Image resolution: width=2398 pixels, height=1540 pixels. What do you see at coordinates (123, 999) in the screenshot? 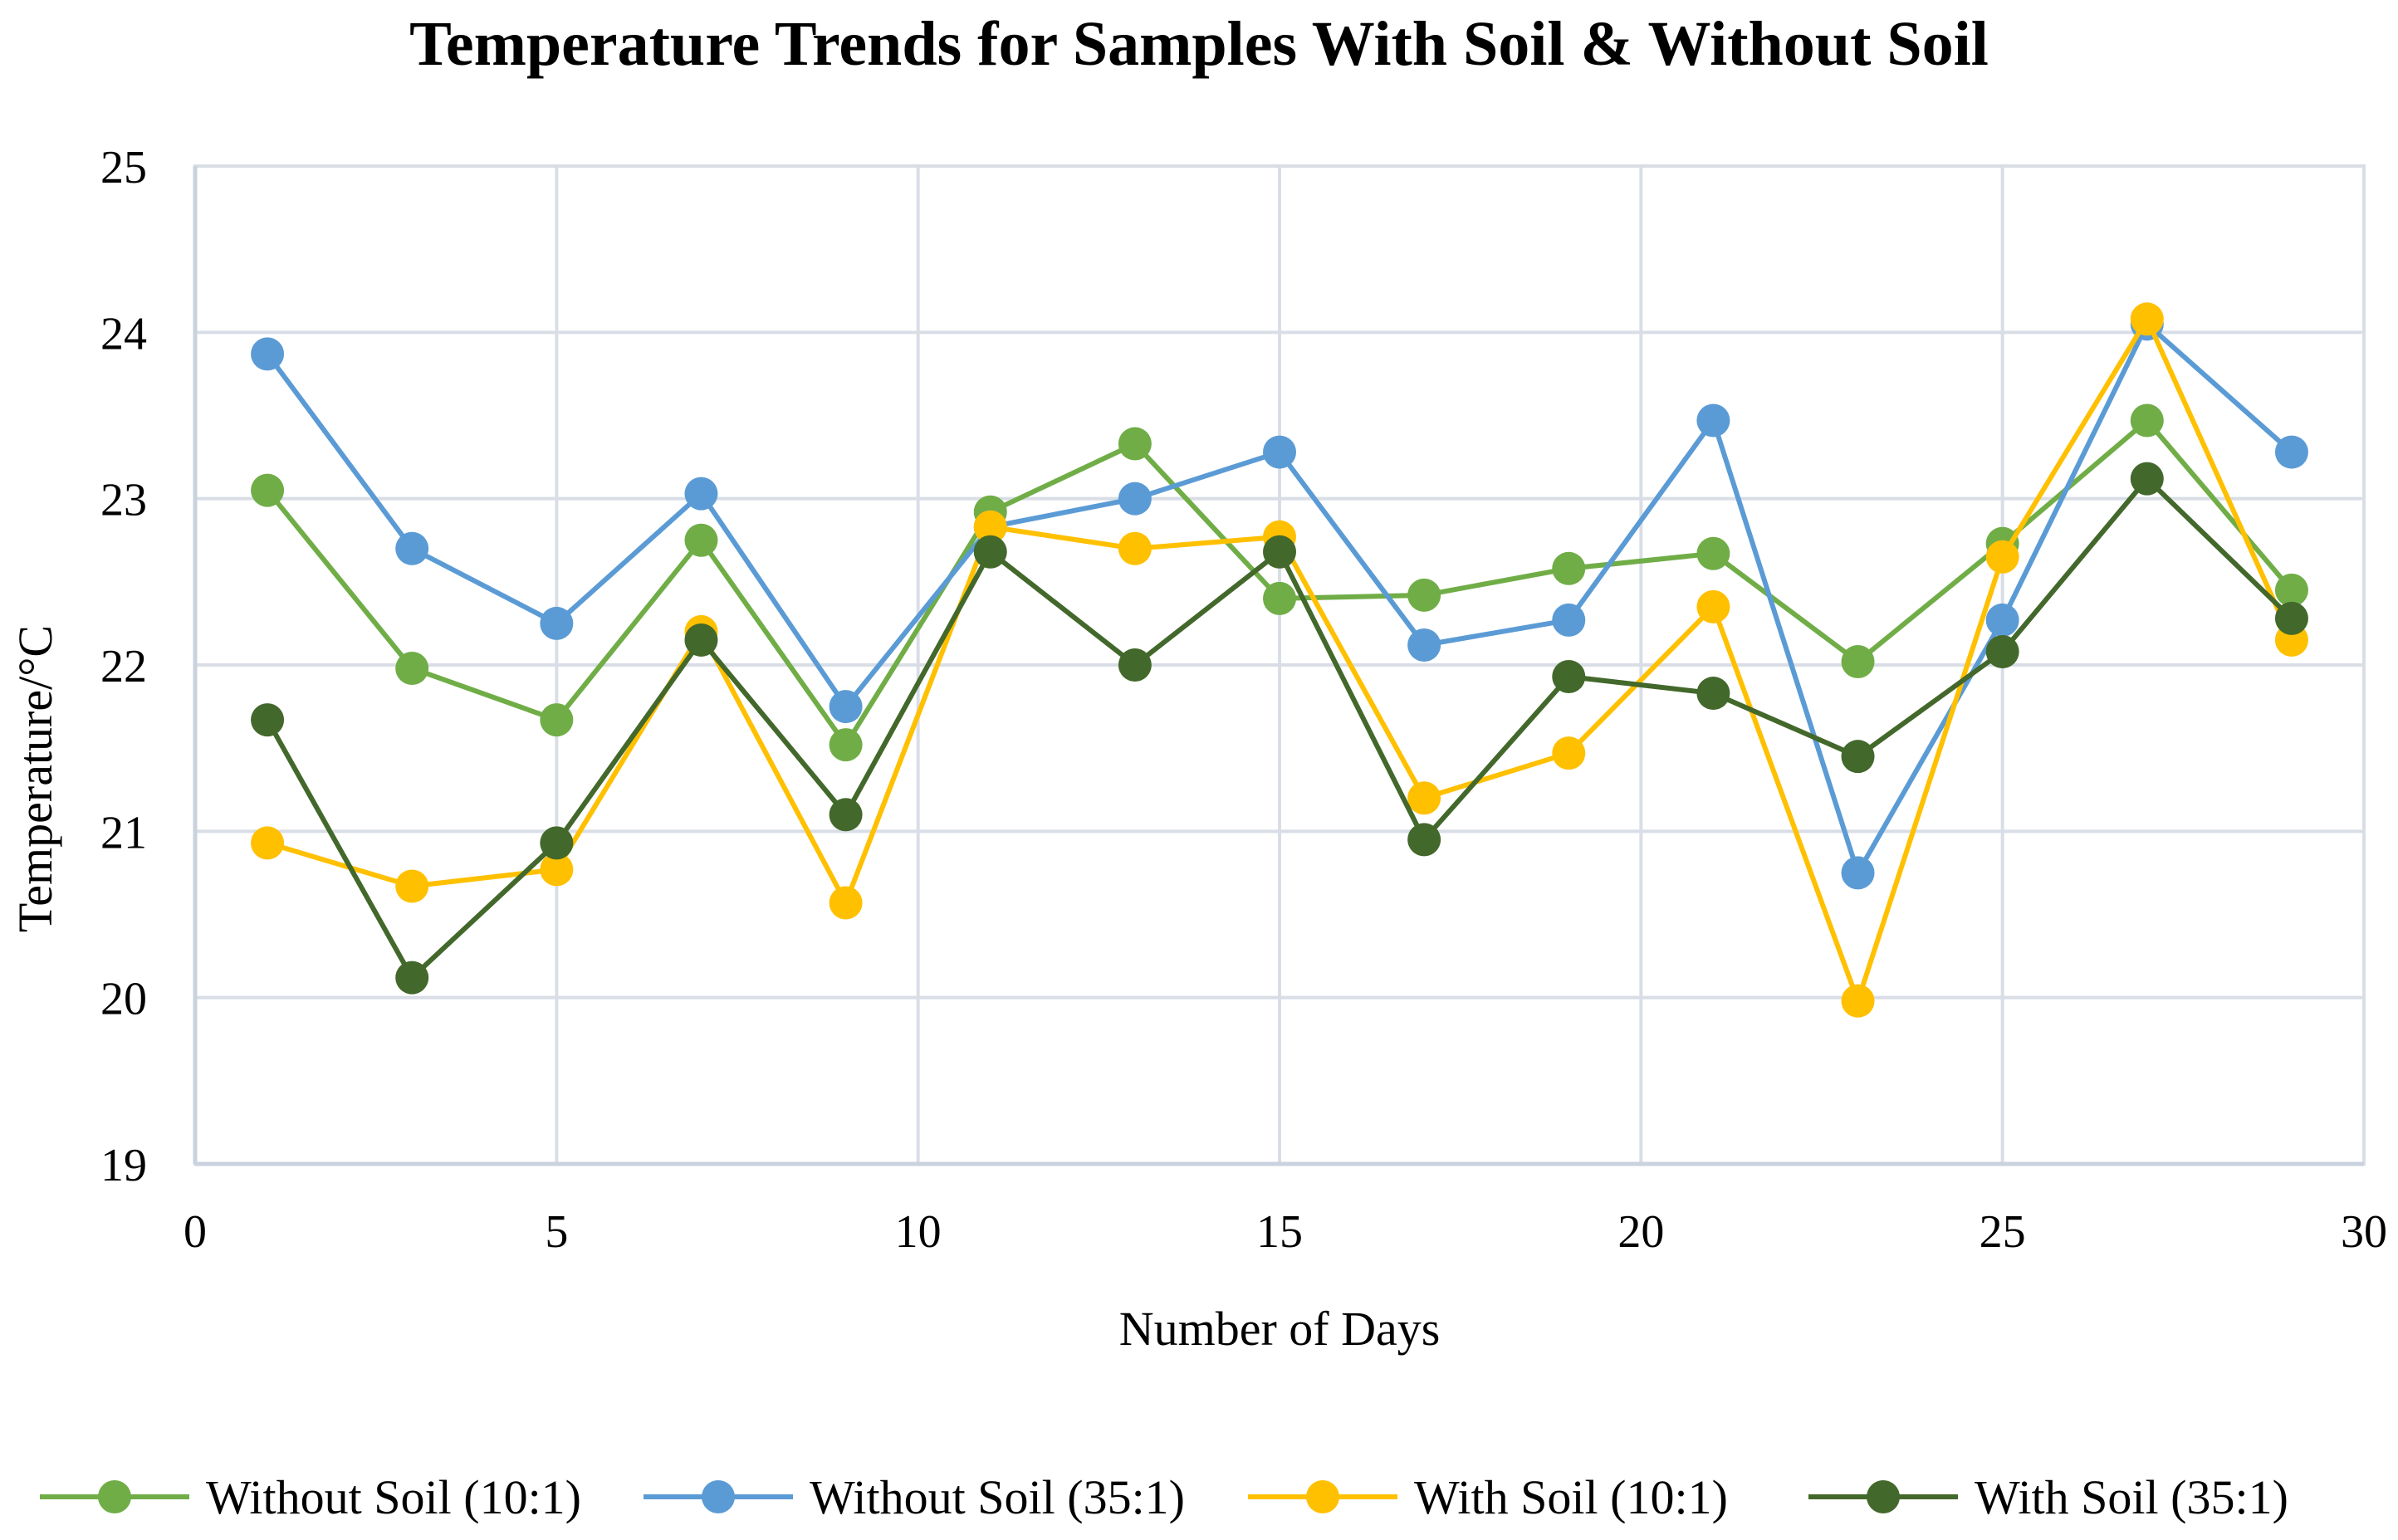
I see `y-tick-label-20: 20` at bounding box center [123, 999].